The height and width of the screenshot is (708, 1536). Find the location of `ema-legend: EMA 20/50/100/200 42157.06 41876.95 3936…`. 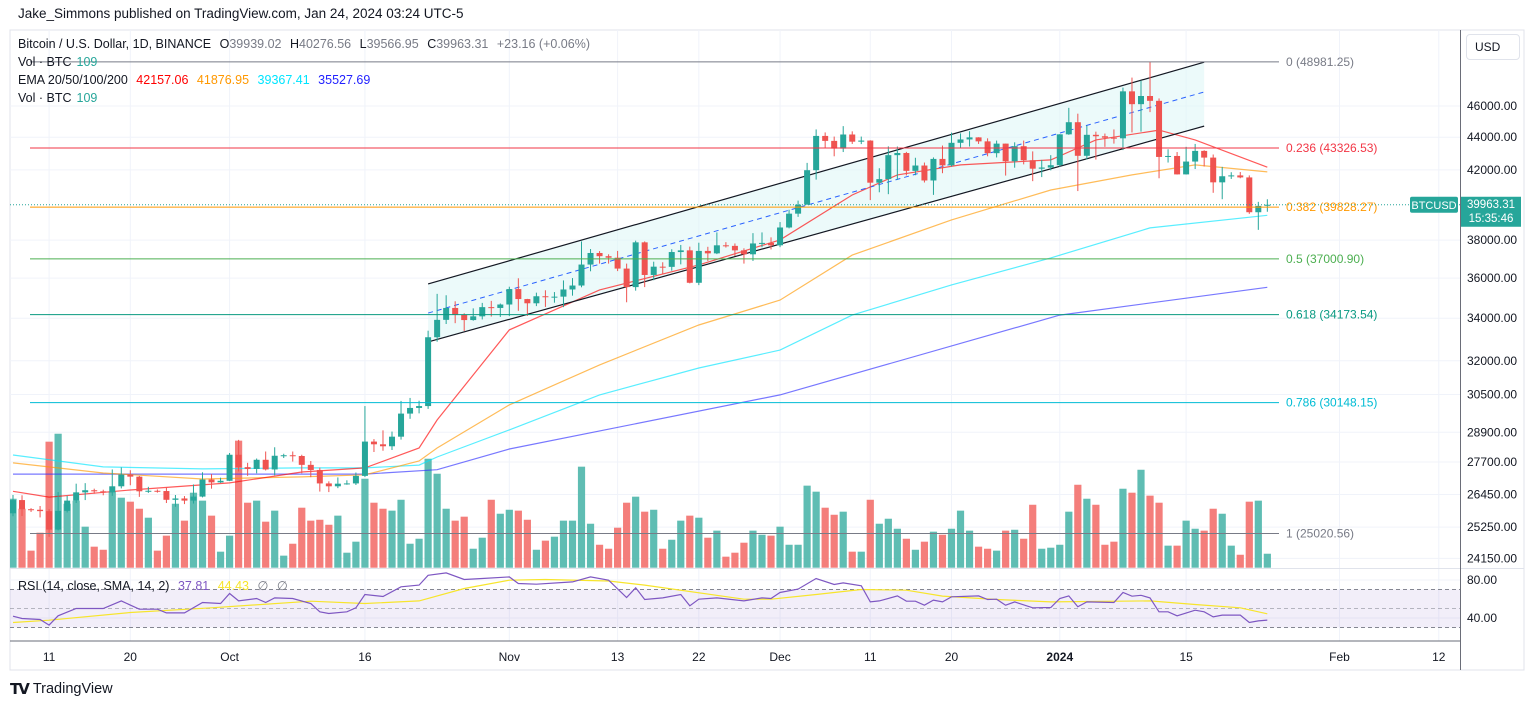

ema-legend: EMA 20/50/100/200 42157.06 41876.95 3936… is located at coordinates (196, 80).